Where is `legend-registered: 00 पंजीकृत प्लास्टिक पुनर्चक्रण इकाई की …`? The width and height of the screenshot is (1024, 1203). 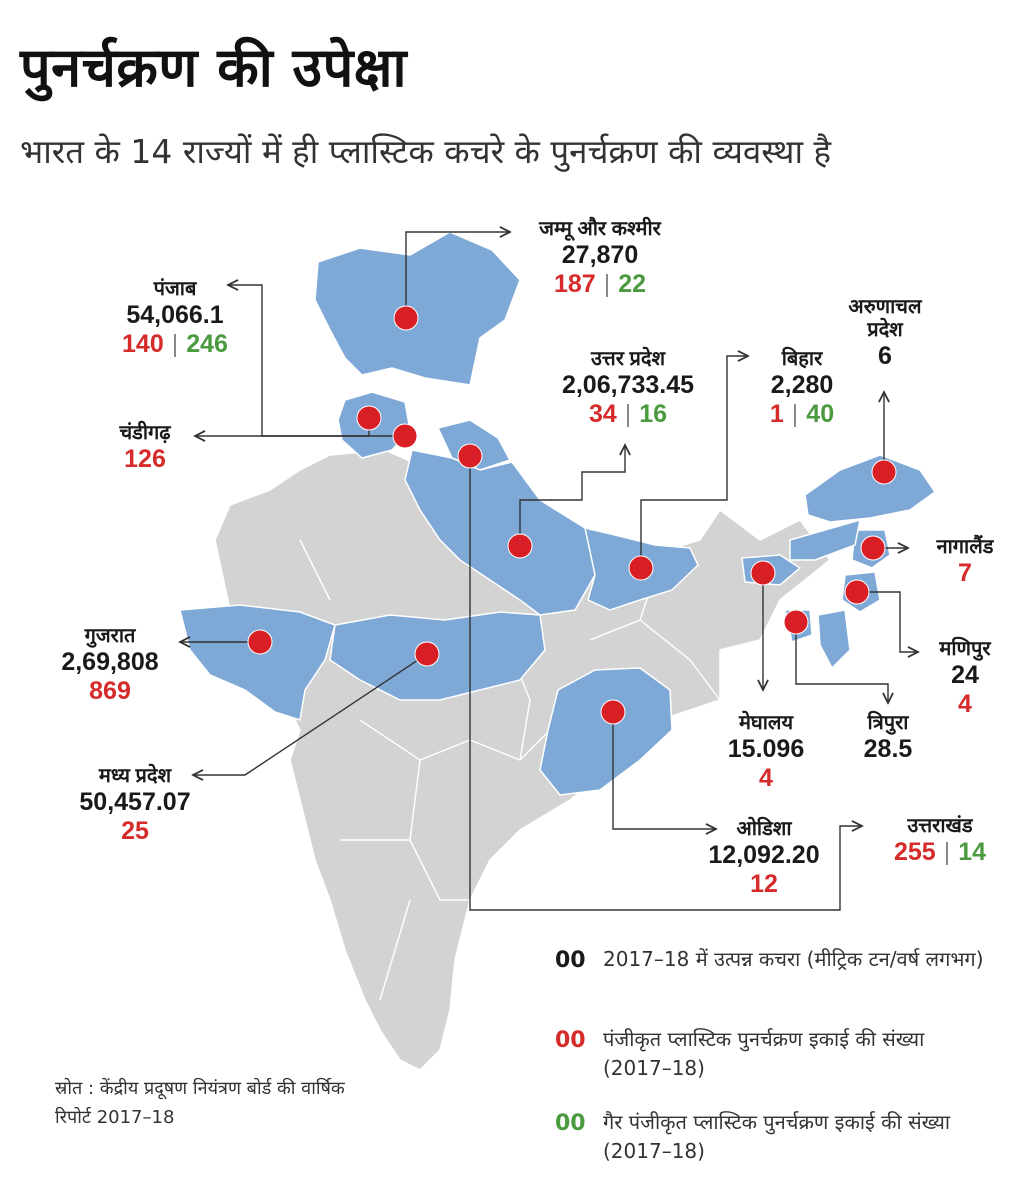
legend-registered: 00 पंजीकृत प्लास्टिक पुनर्चक्रण इकाई की … is located at coordinates (775, 1055).